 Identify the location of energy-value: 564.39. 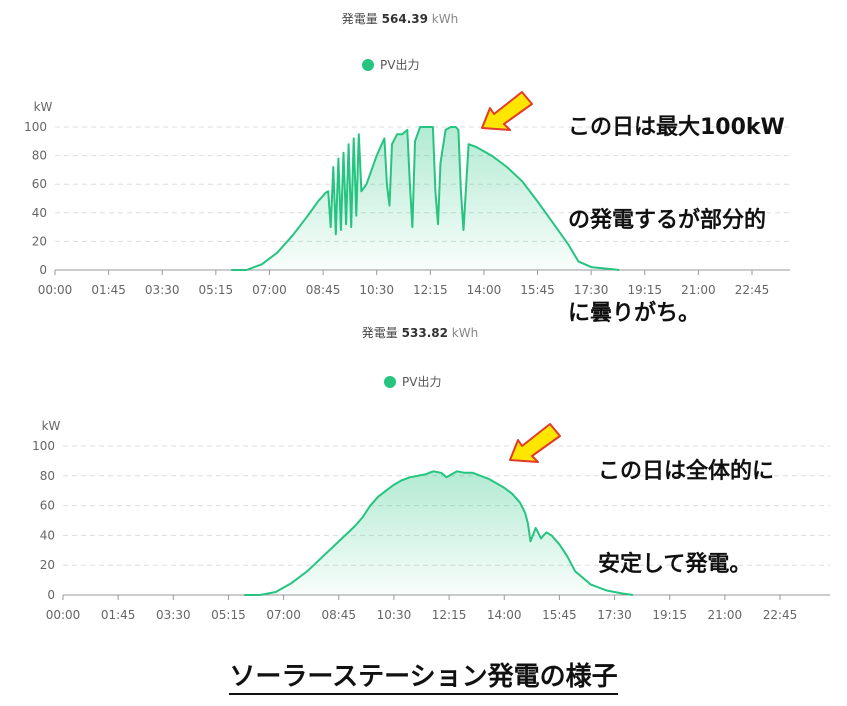
(404, 19).